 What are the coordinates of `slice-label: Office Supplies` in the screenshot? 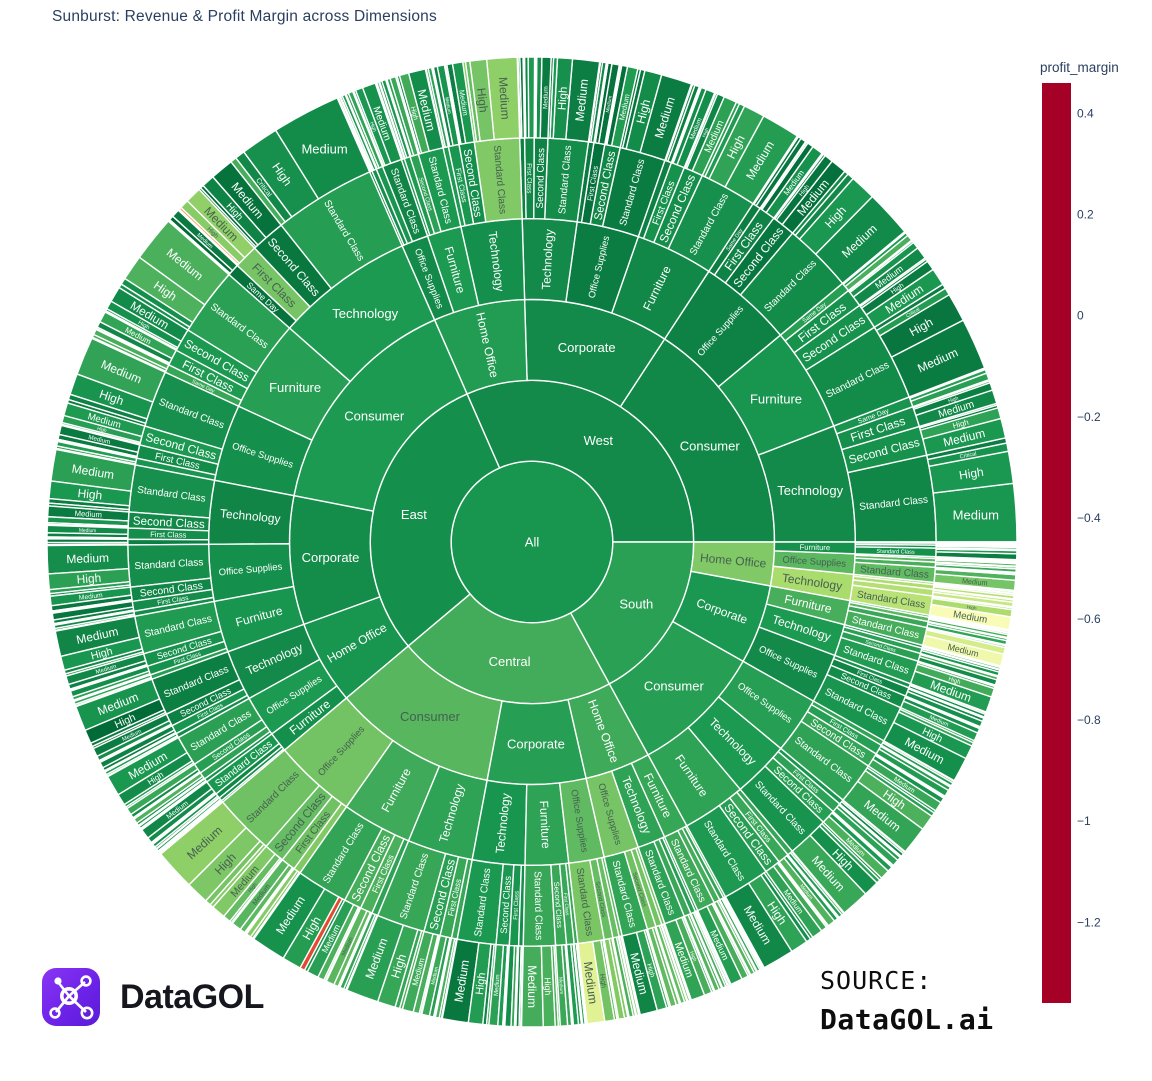 It's located at (814, 561).